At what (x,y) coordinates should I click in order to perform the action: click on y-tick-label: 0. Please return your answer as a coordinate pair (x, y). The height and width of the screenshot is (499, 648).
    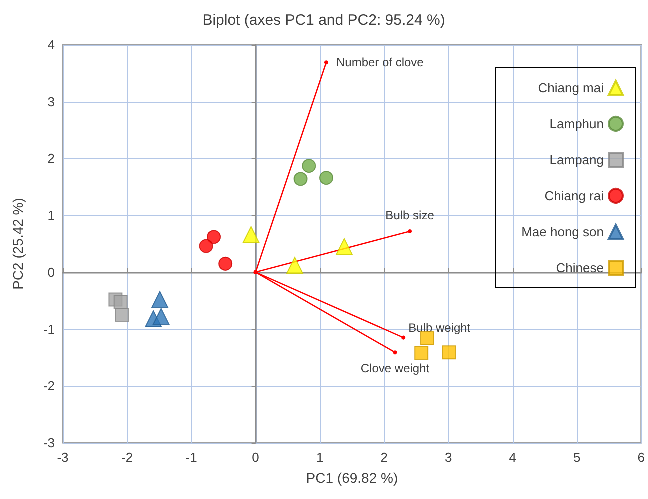
    Looking at the image, I should click on (51, 272).